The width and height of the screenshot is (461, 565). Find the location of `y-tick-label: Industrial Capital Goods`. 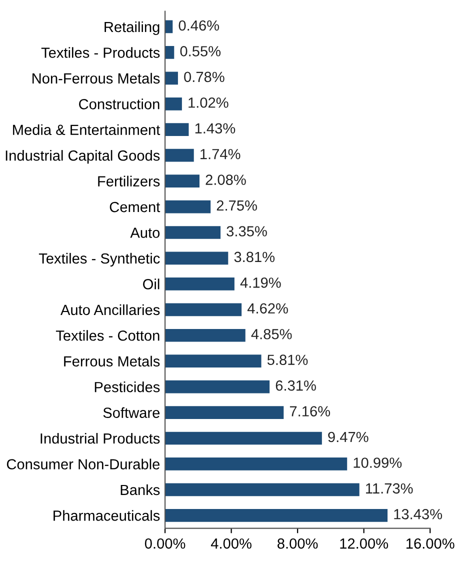

y-tick-label: Industrial Capital Goods is located at coordinates (83, 157).